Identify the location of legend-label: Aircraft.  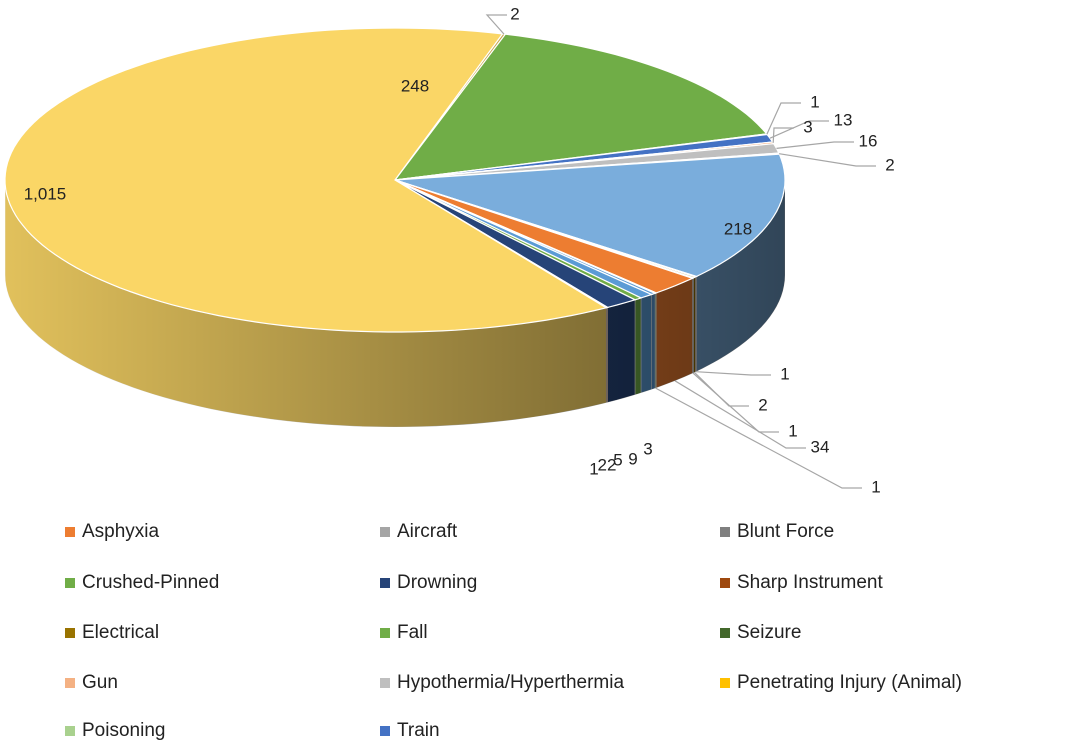
(427, 531).